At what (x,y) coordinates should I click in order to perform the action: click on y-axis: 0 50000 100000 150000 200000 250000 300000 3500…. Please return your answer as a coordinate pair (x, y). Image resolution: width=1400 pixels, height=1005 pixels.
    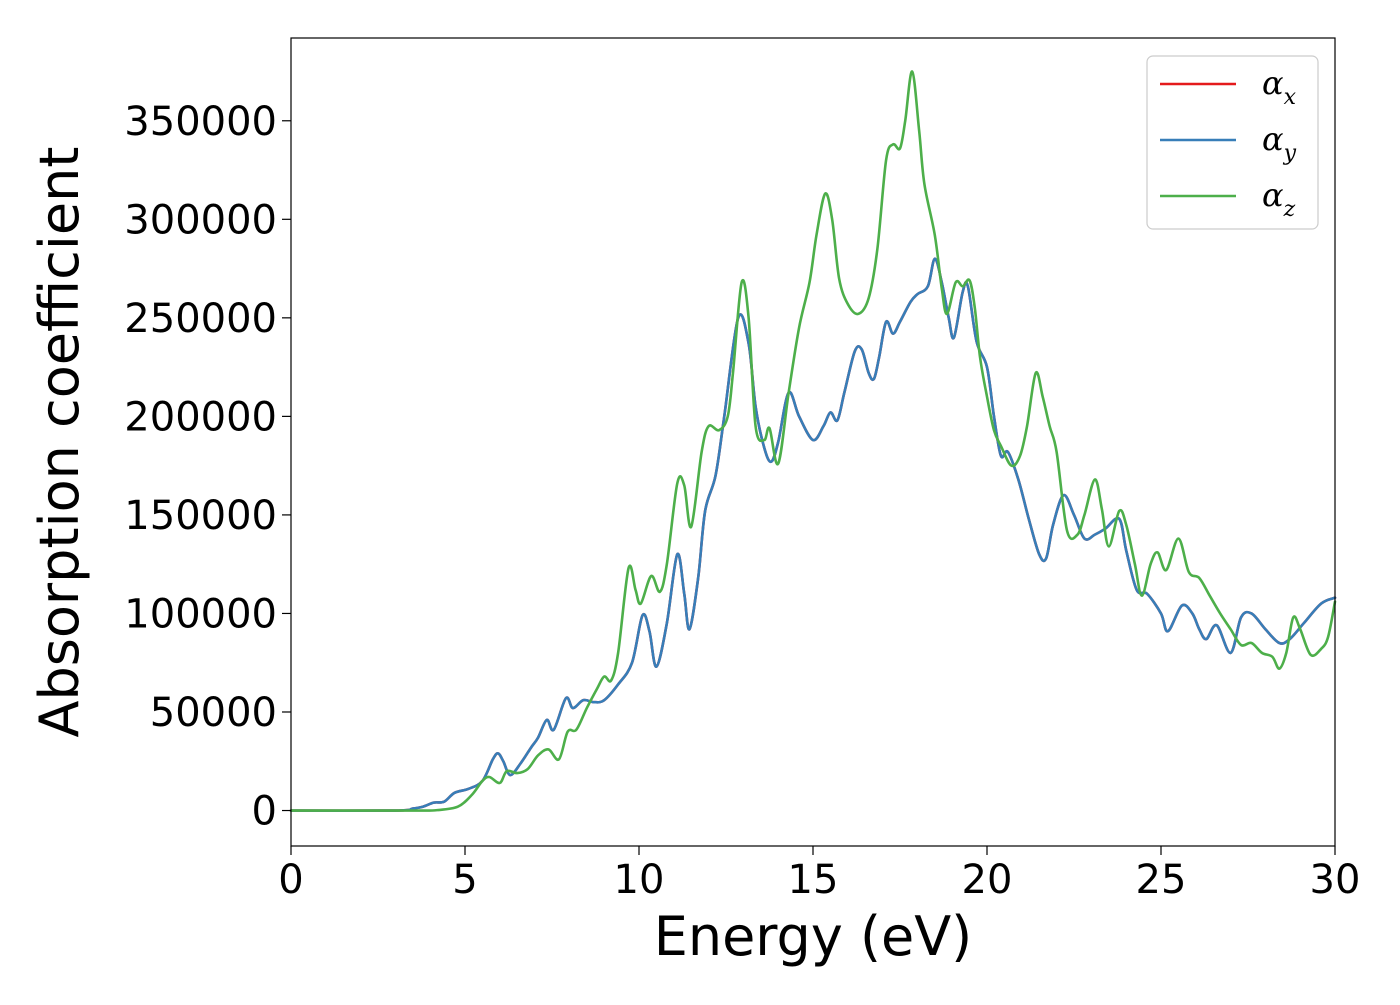
    Looking at the image, I should click on (207, 467).